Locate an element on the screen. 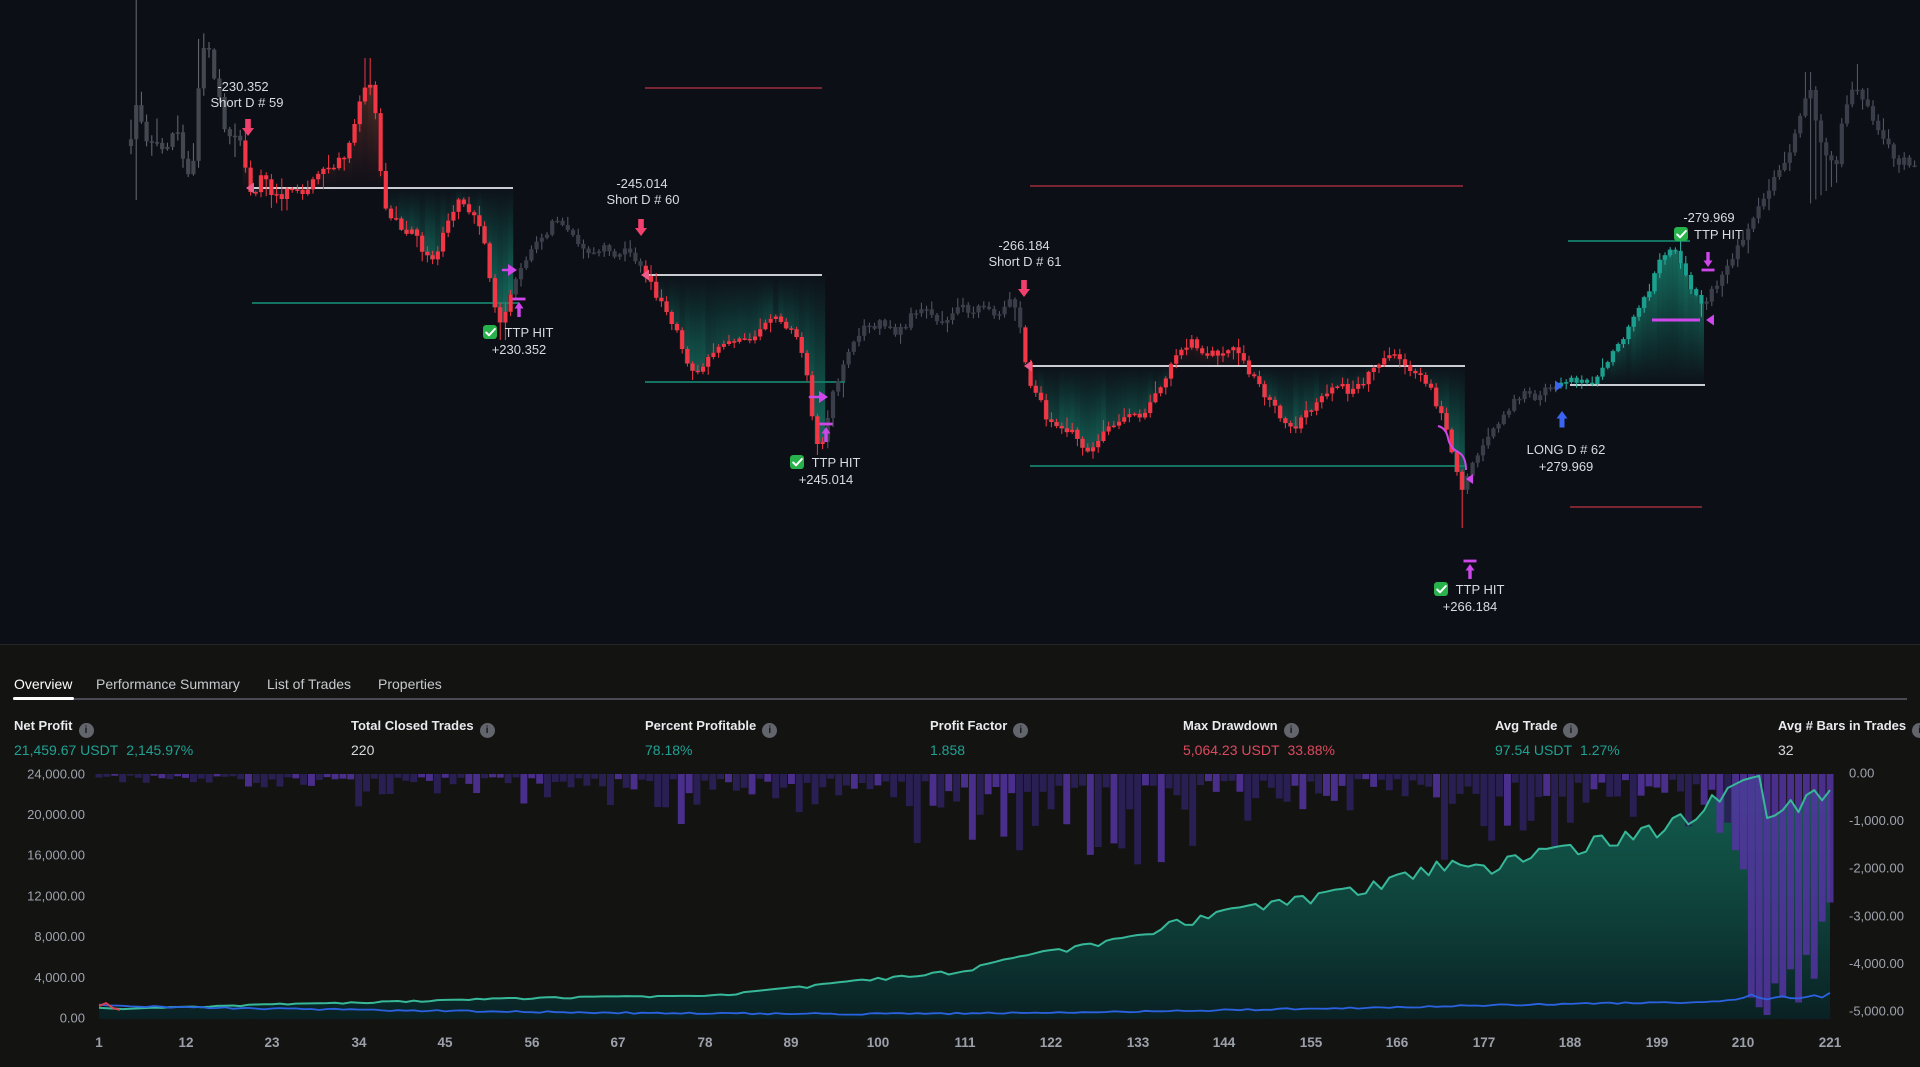 Image resolution: width=1920 pixels, height=1067 pixels. svg-text: -1,000.00 is located at coordinates (1876, 820).